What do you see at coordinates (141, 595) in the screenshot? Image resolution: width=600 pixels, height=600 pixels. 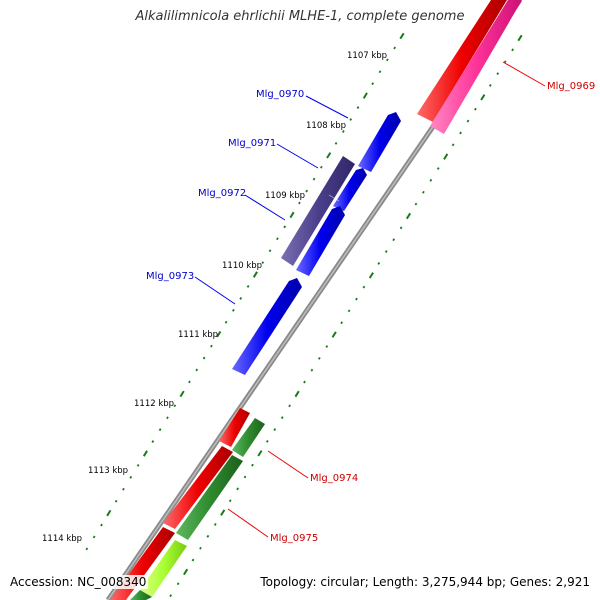 I see `gene-mlg-0975-c` at bounding box center [141, 595].